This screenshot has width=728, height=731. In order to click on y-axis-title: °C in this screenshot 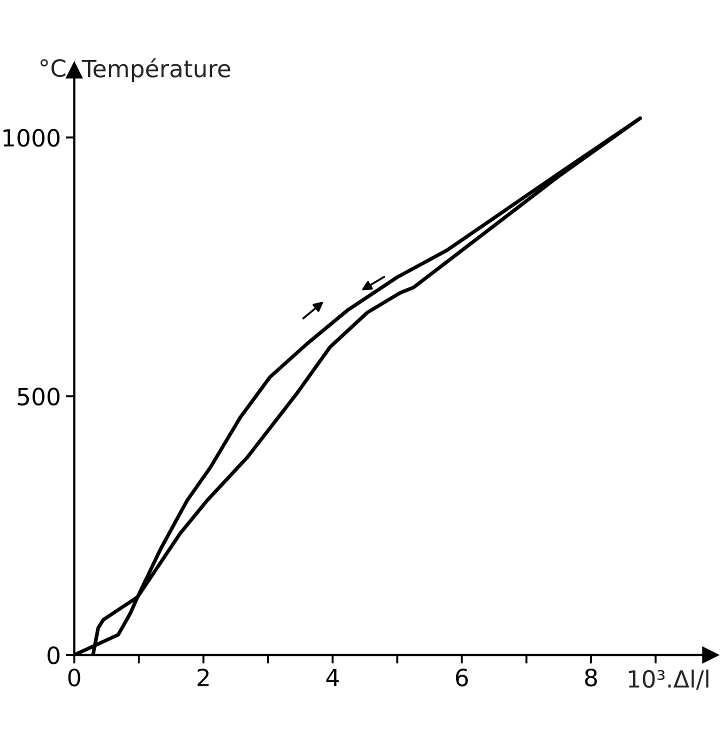, I will do `click(53, 68)`.